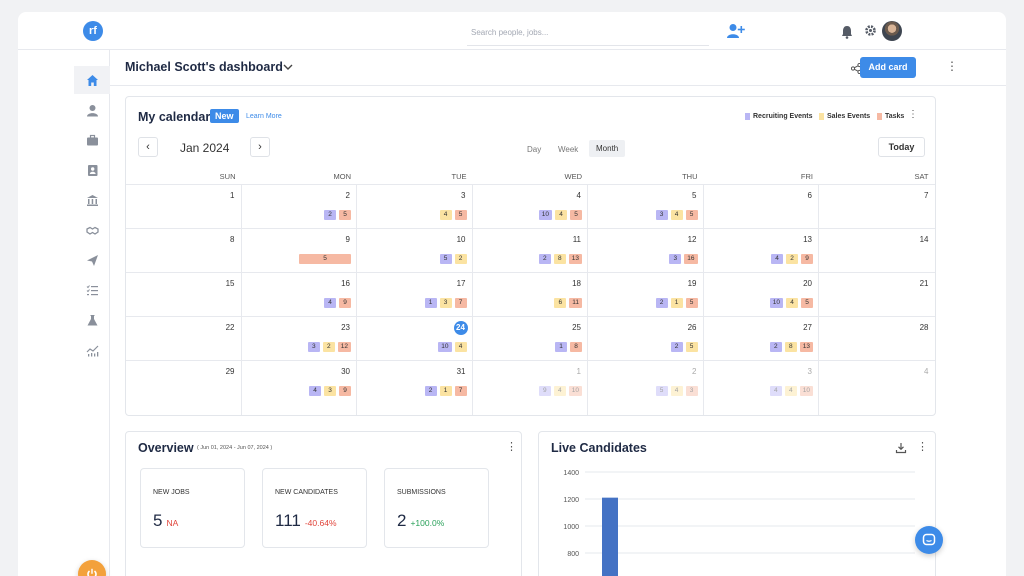 The height and width of the screenshot is (576, 1024). What do you see at coordinates (436, 508) in the screenshot?
I see `stat-submissions: SUBMISSIONS 2 +100.0%` at bounding box center [436, 508].